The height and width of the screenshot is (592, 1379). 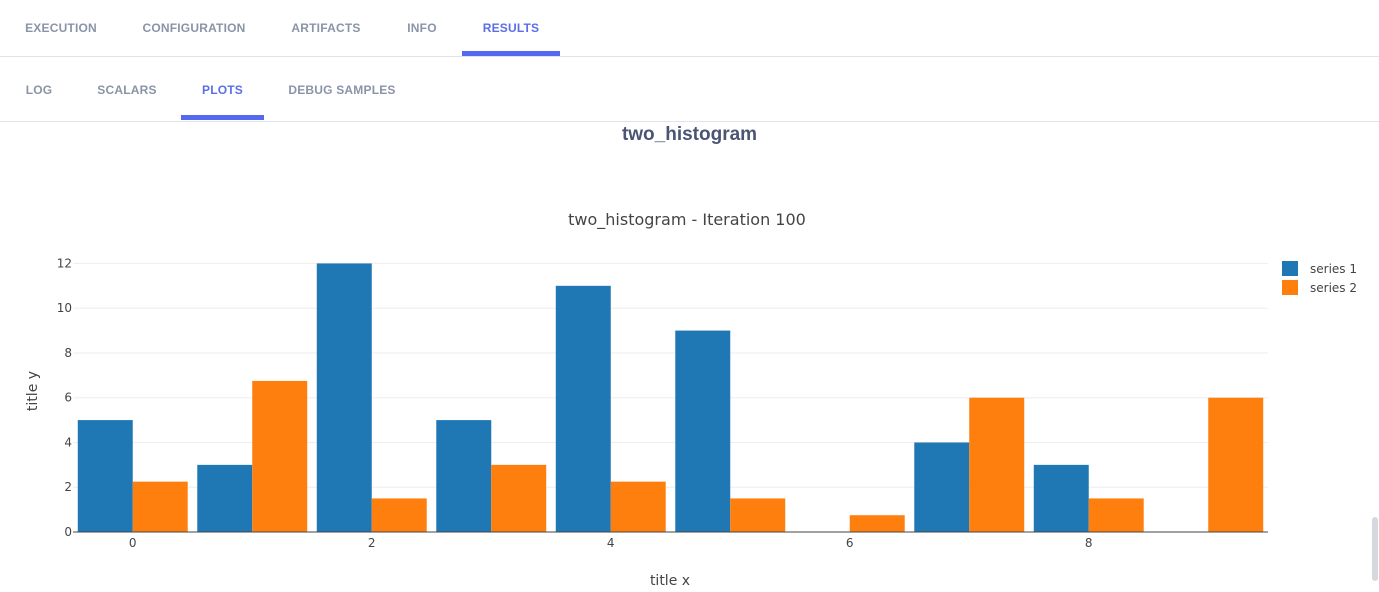 What do you see at coordinates (1333, 269) in the screenshot?
I see `legend-label-series-1: series 1` at bounding box center [1333, 269].